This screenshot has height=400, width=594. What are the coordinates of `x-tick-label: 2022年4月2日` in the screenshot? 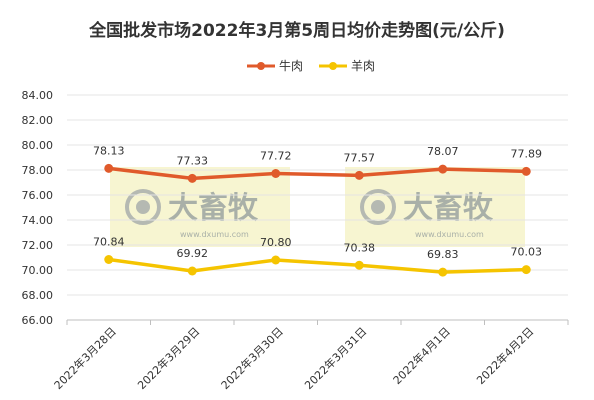 It's located at (504, 355).